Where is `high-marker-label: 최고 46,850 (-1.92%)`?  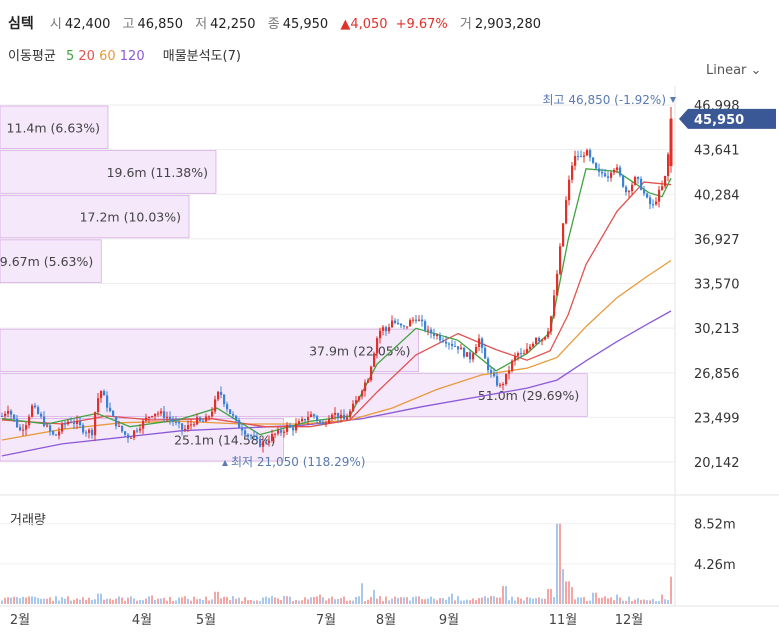 high-marker-label: 최고 46,850 (-1.92%) is located at coordinates (604, 100).